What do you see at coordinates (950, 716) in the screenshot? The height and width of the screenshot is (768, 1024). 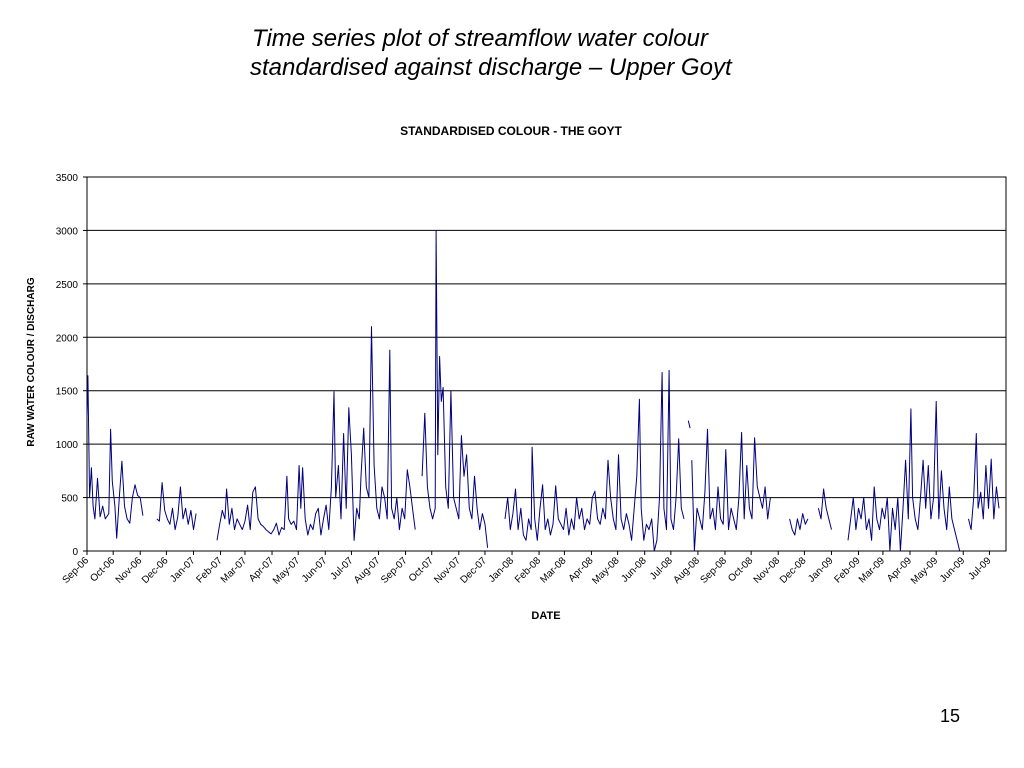 I see `page-number: 15` at bounding box center [950, 716].